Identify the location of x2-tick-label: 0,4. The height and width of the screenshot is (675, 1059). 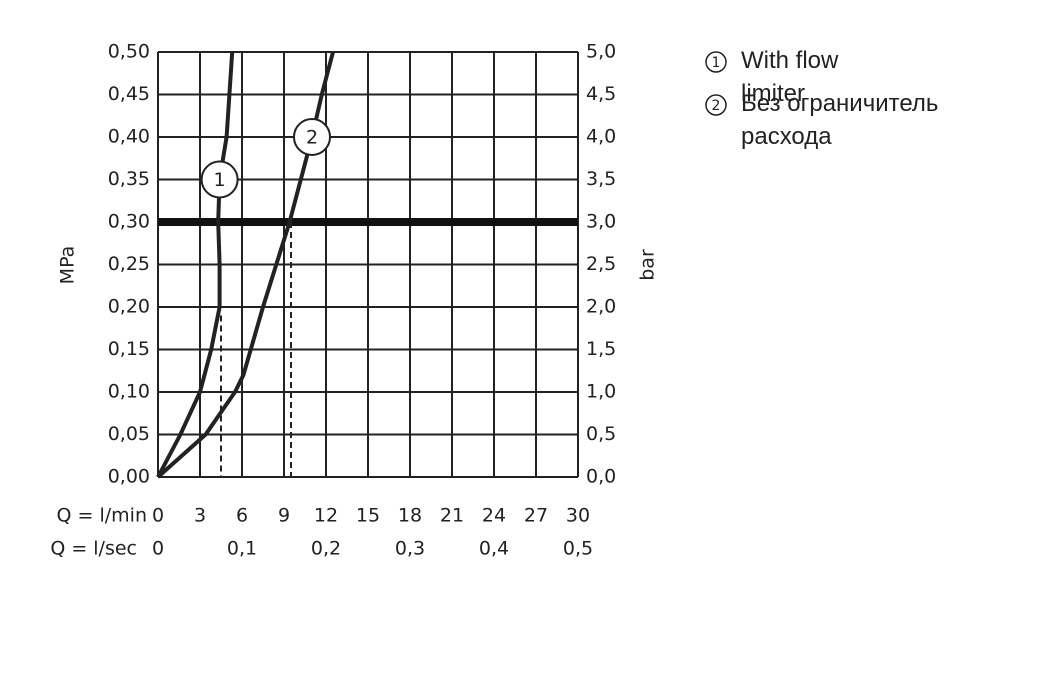
(494, 549).